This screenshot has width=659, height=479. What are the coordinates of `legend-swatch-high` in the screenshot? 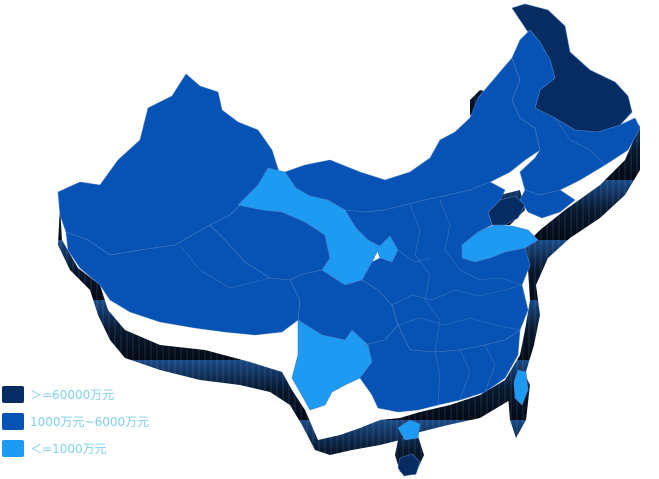 It's located at (13, 394).